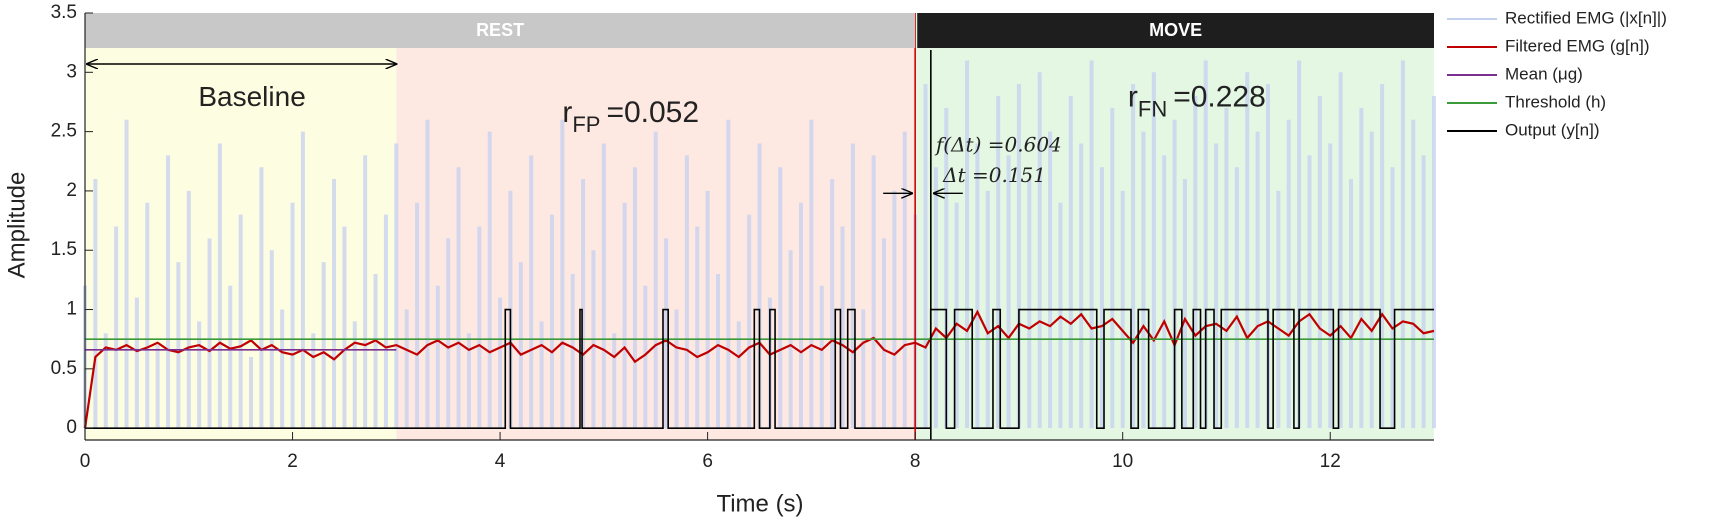  I want to click on legend-label: Threshold (h), so click(1555, 101).